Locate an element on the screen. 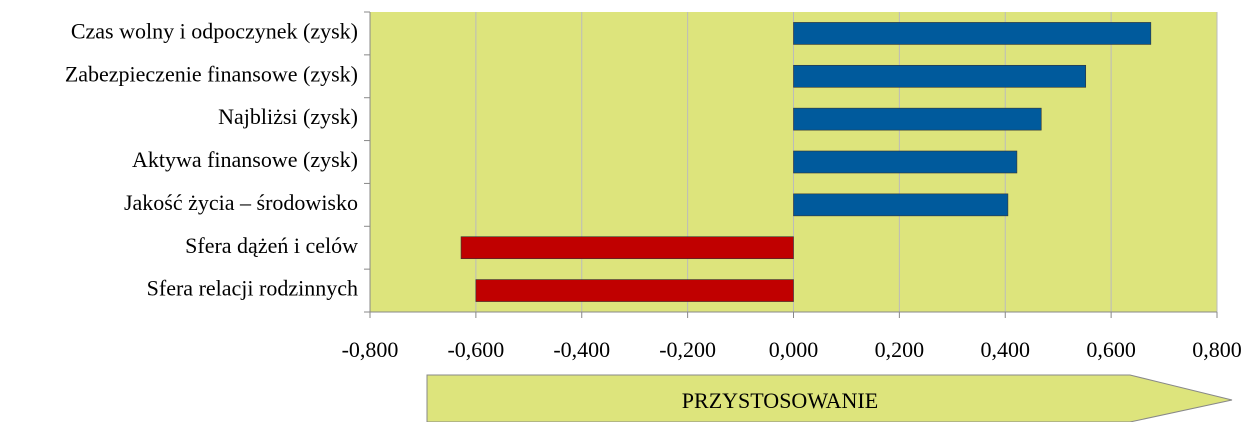 The height and width of the screenshot is (422, 1256). x-tick-label: -0,800 is located at coordinates (370, 349).